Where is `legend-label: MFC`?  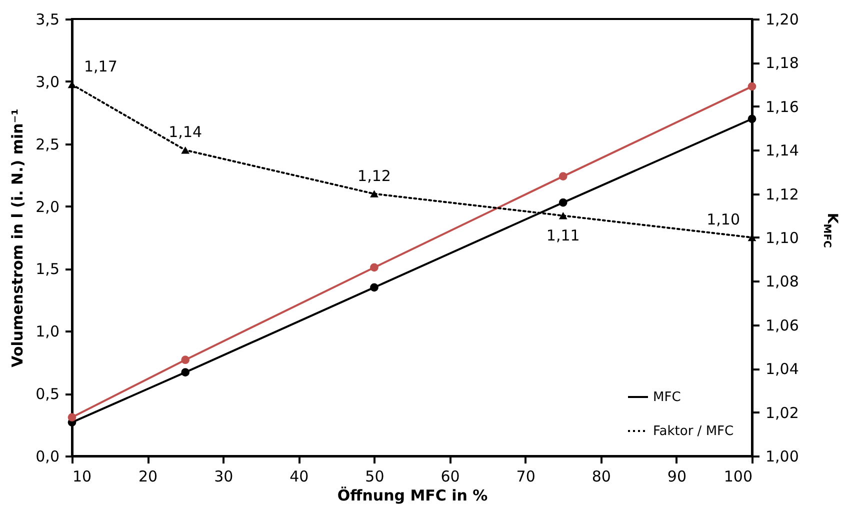 legend-label: MFC is located at coordinates (667, 397).